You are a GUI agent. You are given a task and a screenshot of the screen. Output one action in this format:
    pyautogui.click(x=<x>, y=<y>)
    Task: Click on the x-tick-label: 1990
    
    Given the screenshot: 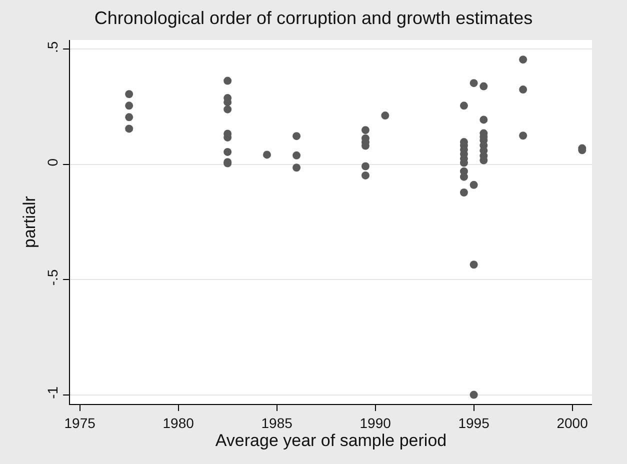 What is the action you would take?
    pyautogui.click(x=376, y=422)
    